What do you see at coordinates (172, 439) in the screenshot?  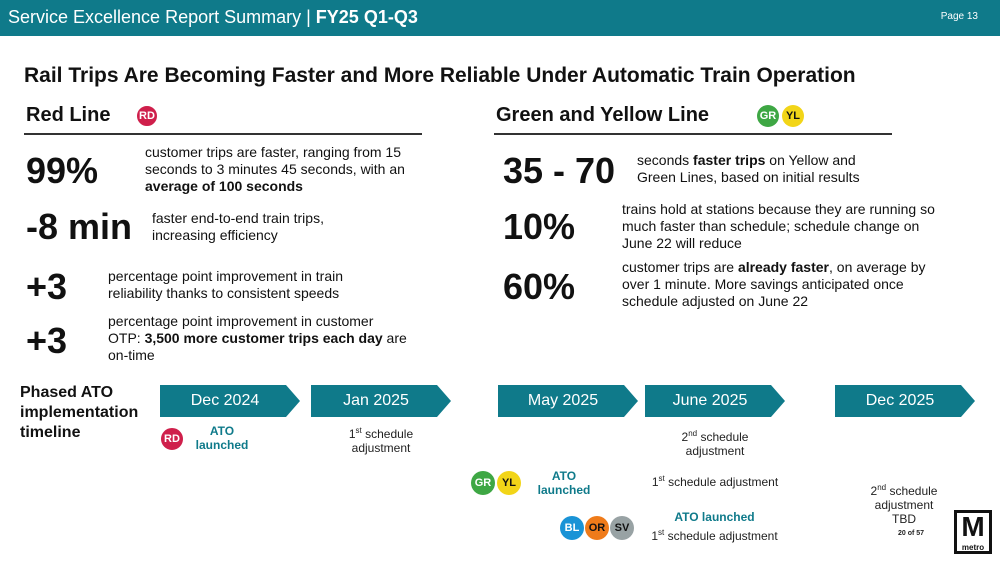 I see `red-line-badge-timeline: RD` at bounding box center [172, 439].